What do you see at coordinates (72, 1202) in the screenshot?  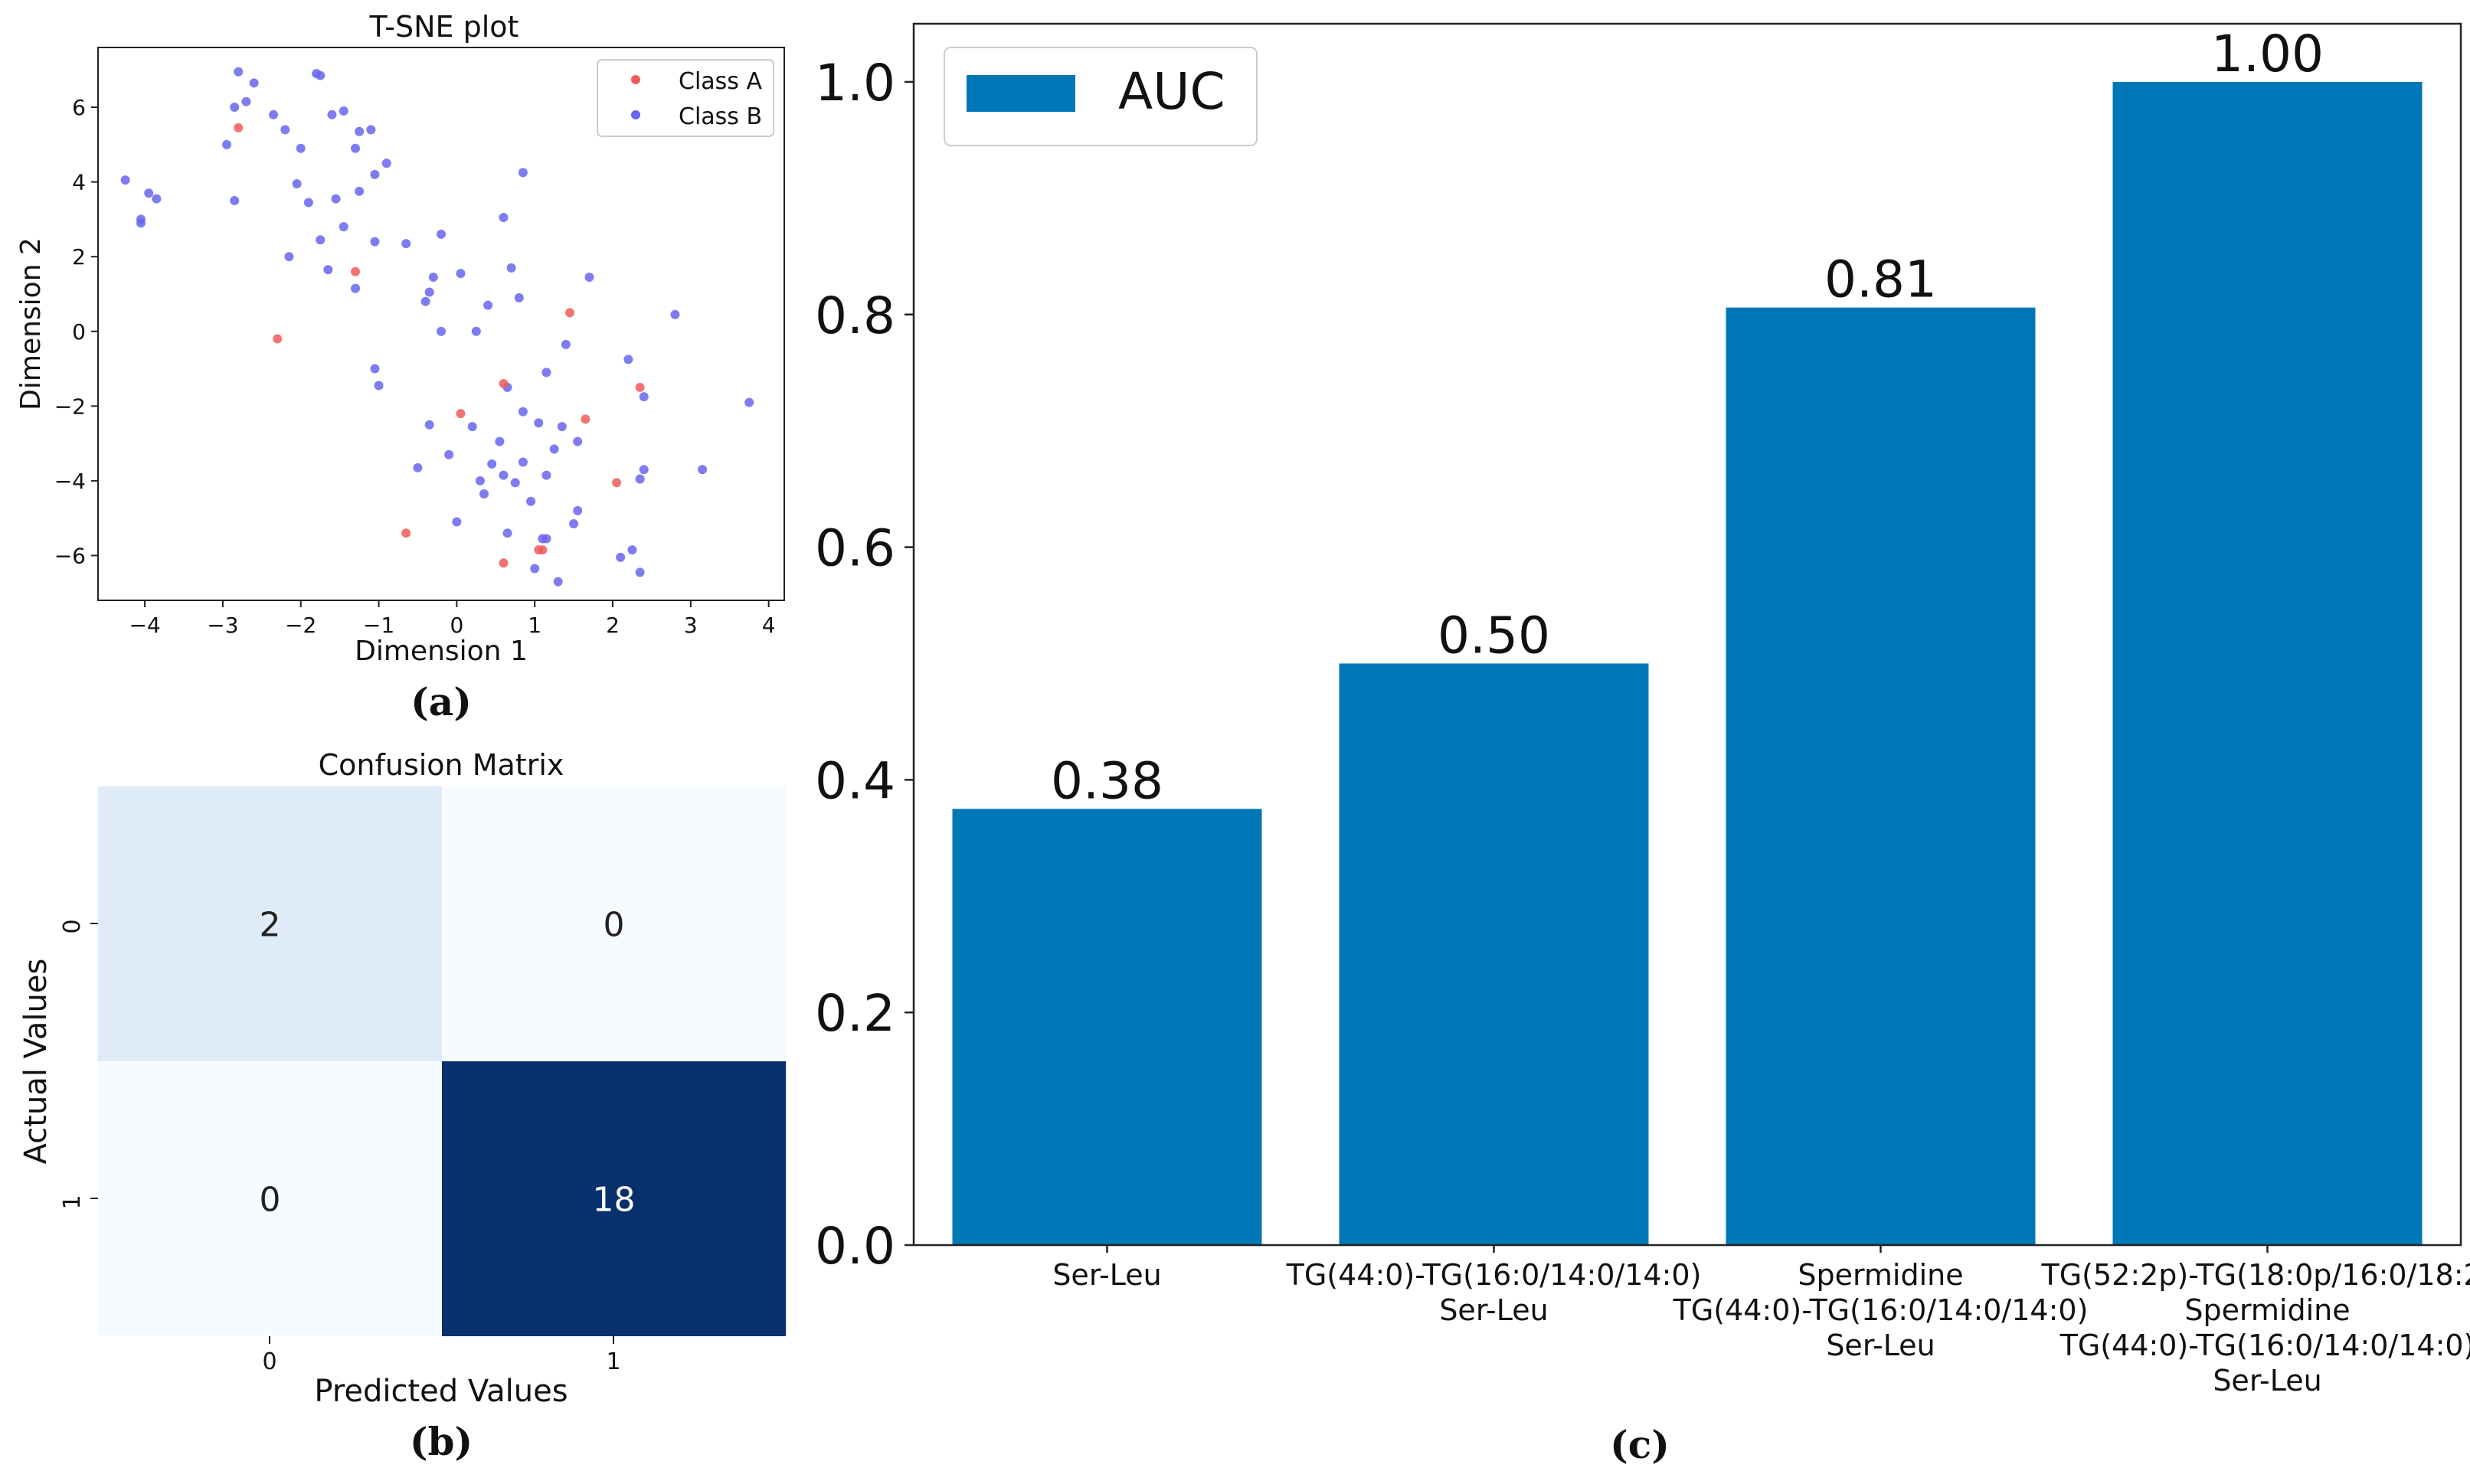 I see `row-tick-1: 1` at bounding box center [72, 1202].